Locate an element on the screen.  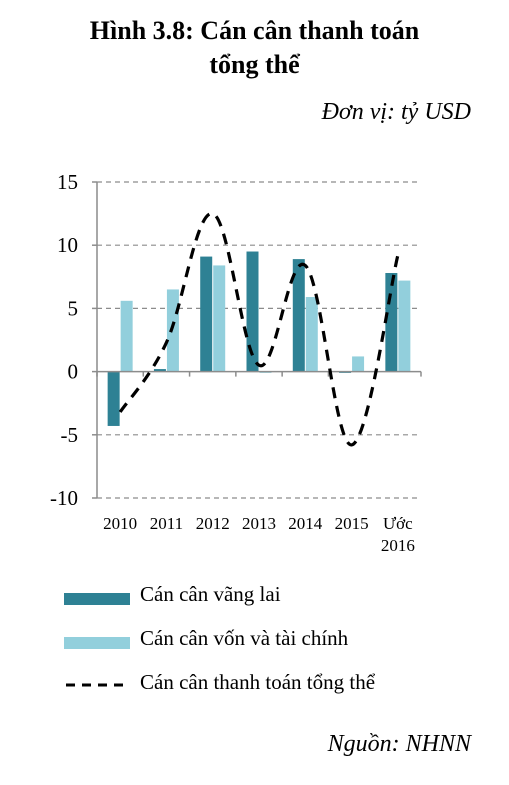
legend-item-overall-balance: Cán cân thanh toán tổng thể is located at coordinates (274, 685).